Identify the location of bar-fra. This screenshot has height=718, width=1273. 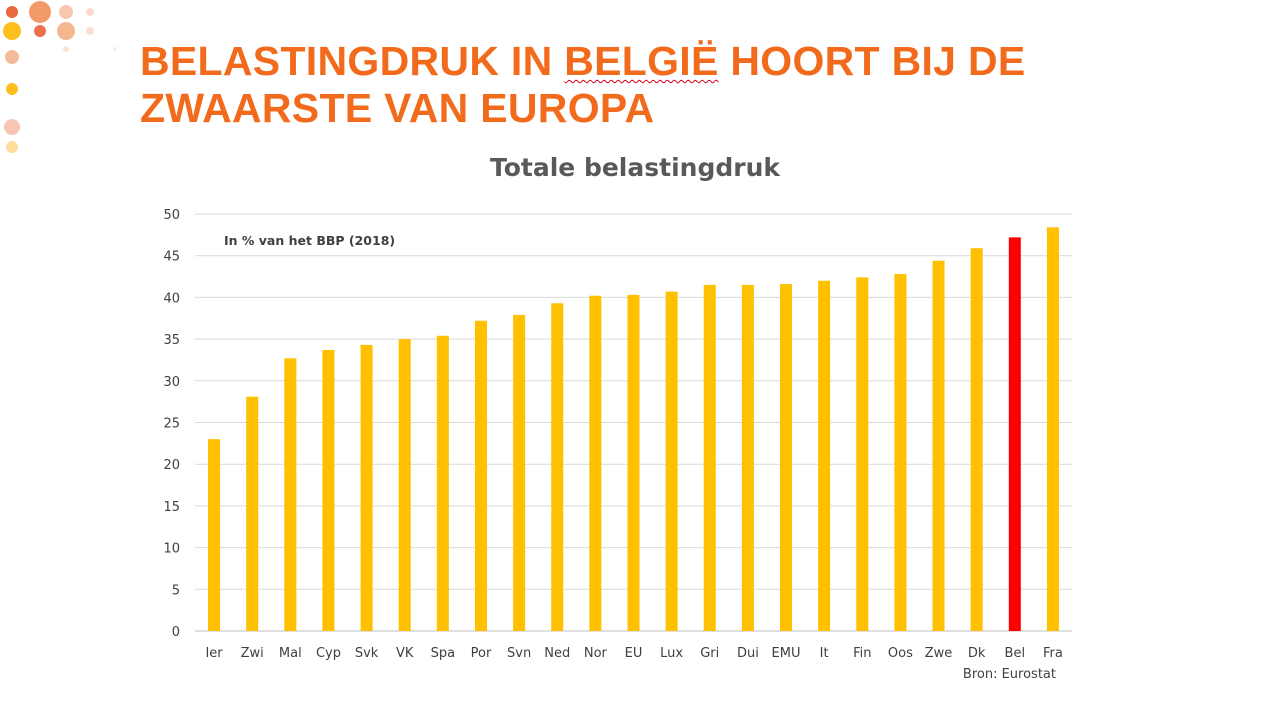
(1052, 429).